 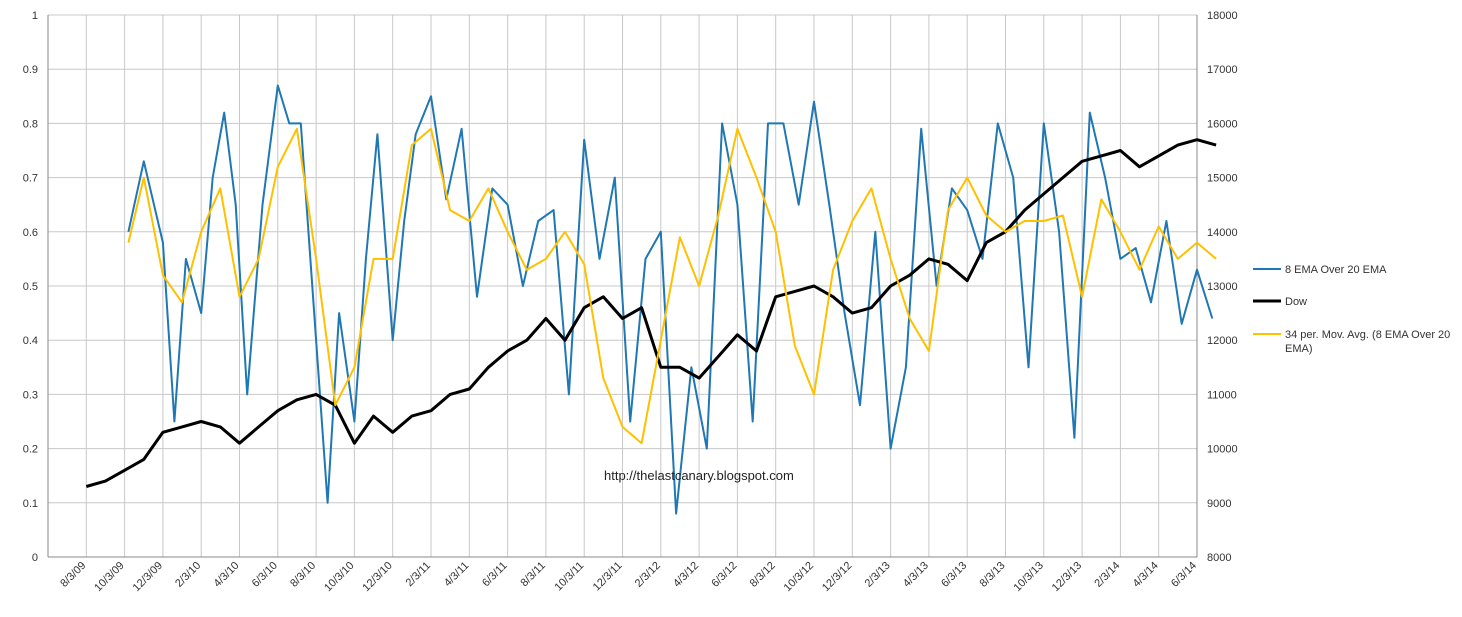 I want to click on y-left-tick-label: 0.5, so click(x=30, y=287).